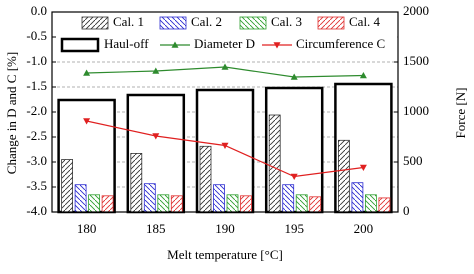 The image size is (474, 274). Describe the element at coordinates (460, 113) in the screenshot. I see `y2-axis-title: Force [N]` at that location.